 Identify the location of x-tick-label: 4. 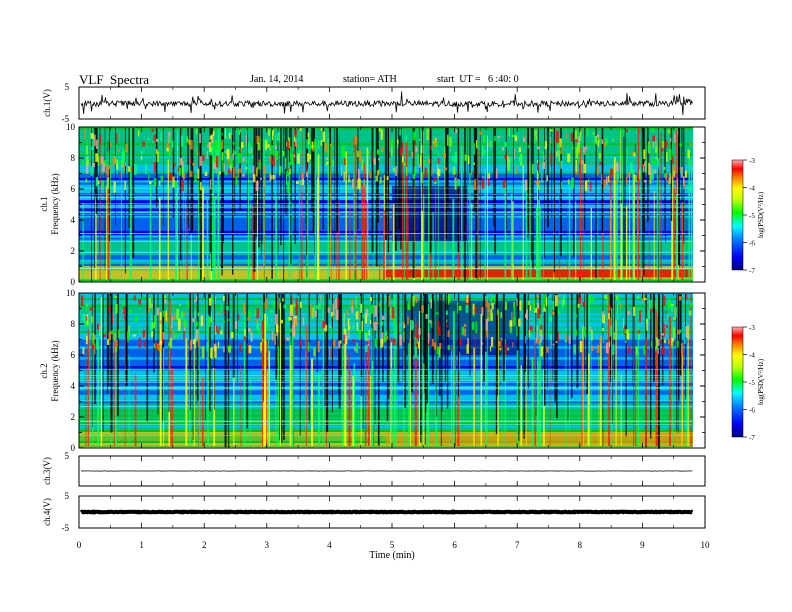
(329, 545).